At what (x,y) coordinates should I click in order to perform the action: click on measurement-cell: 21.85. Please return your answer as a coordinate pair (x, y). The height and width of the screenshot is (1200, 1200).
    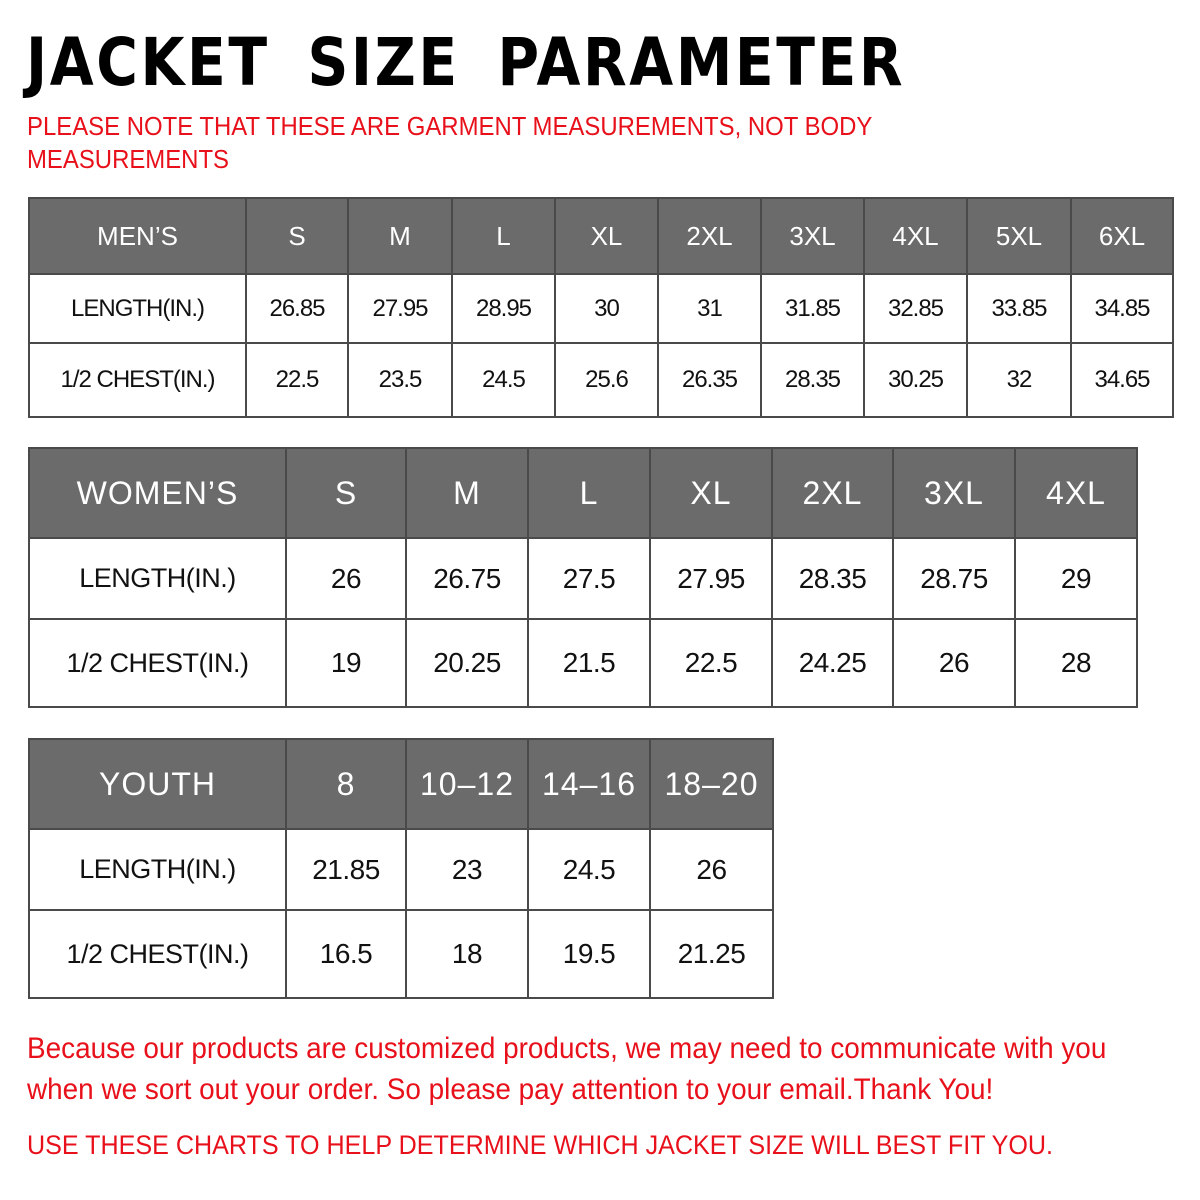
    Looking at the image, I should click on (346, 869).